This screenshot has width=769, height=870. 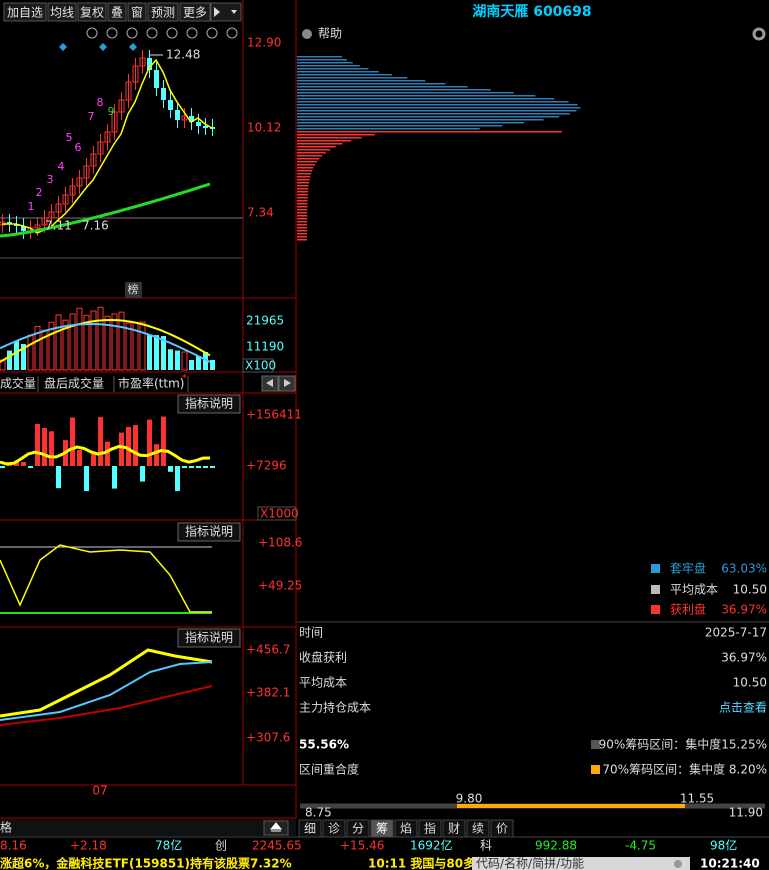 What do you see at coordinates (743, 708) in the screenshot?
I see `info-value: 点击查看` at bounding box center [743, 708].